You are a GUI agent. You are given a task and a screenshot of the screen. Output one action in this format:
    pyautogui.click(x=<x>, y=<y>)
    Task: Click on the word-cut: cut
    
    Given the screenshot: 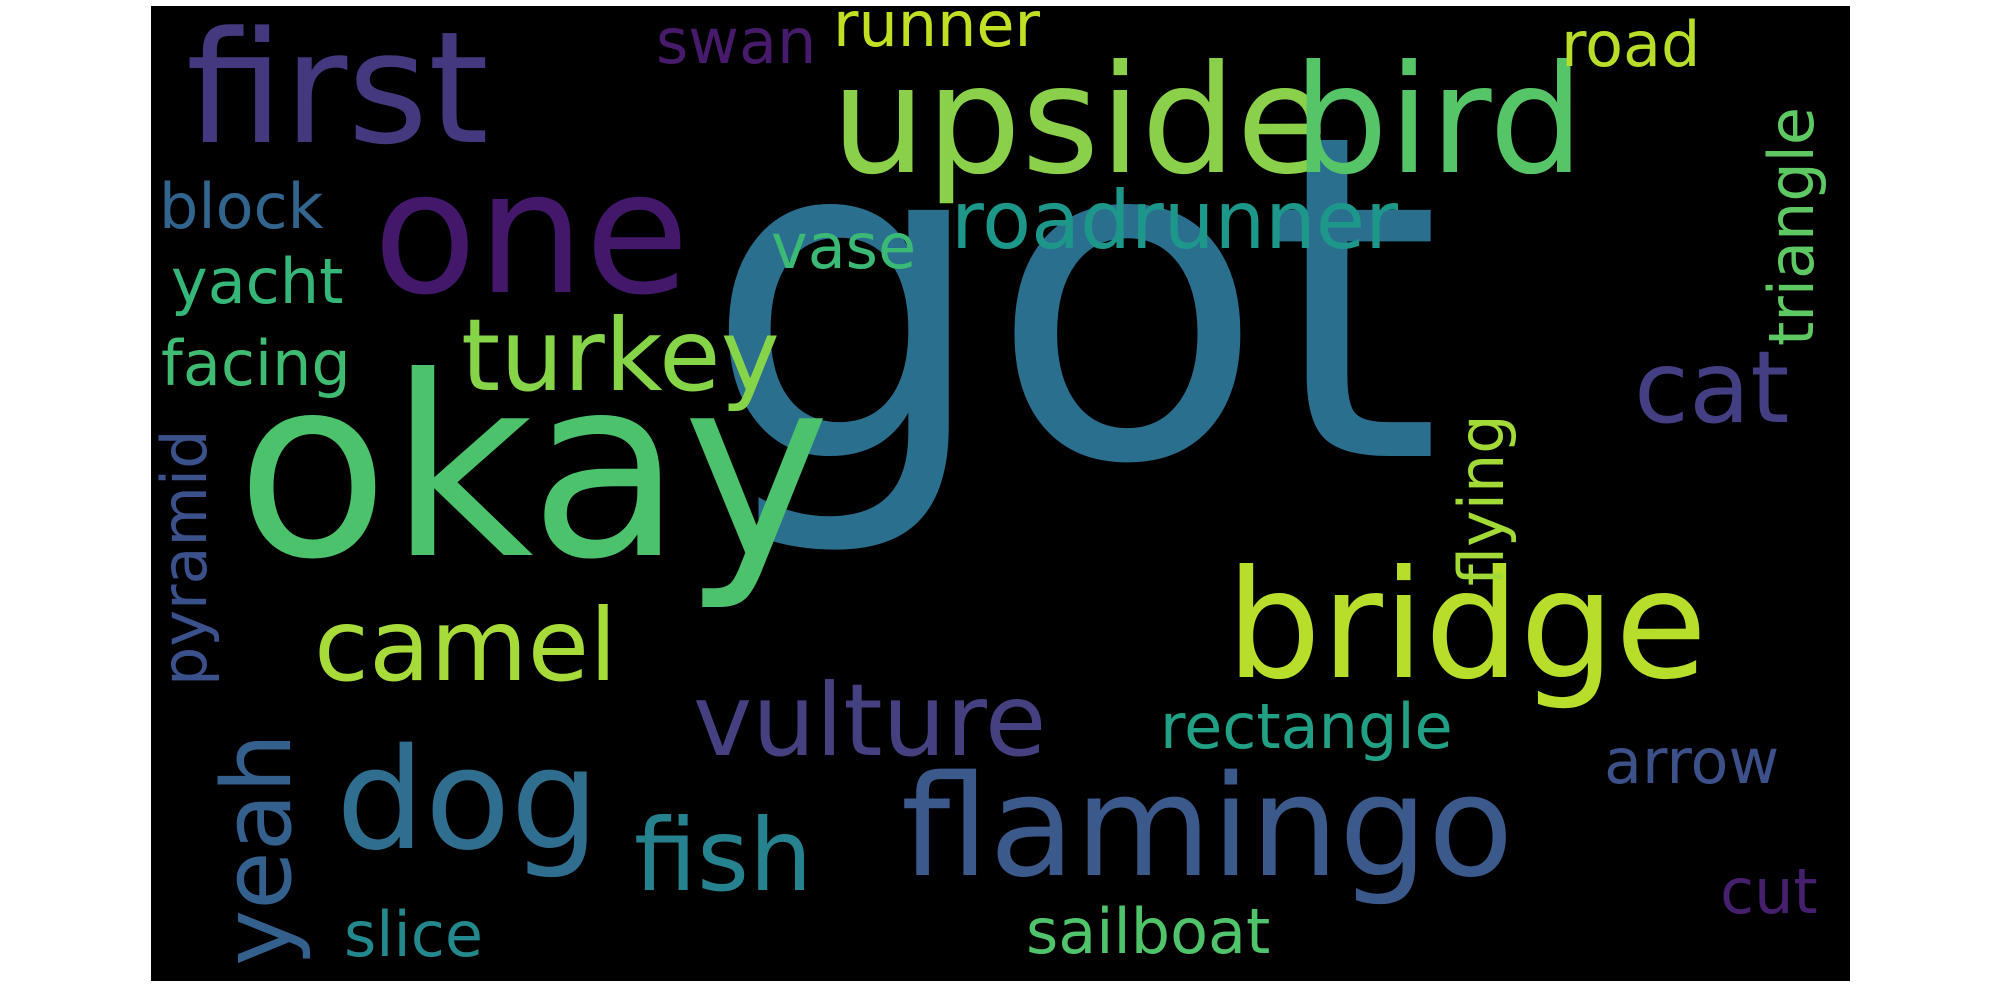 What is the action you would take?
    pyautogui.click(x=1769, y=891)
    